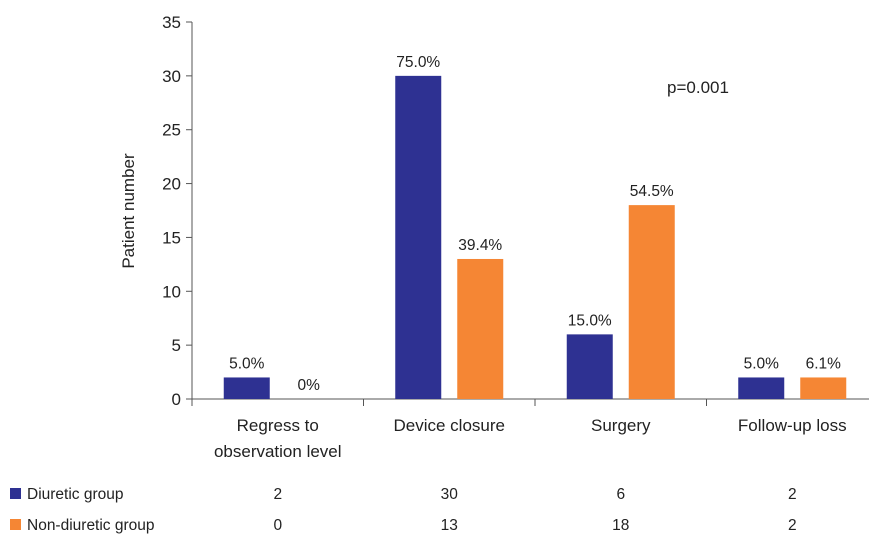  Describe the element at coordinates (450, 425) in the screenshot. I see `x-category-label: Device closure` at that location.